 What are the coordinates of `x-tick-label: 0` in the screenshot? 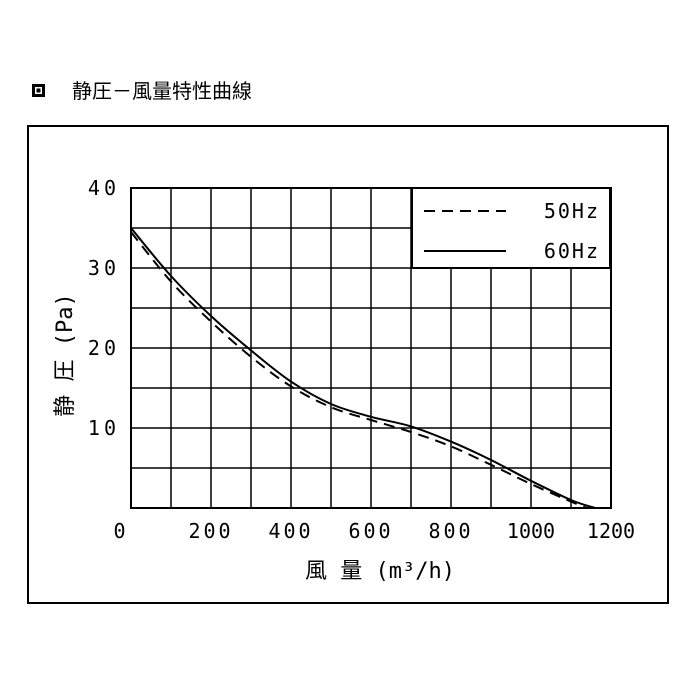 It's located at (120, 531).